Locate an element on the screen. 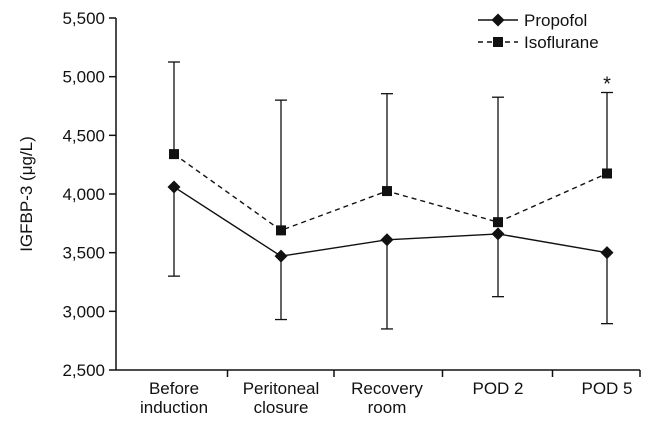 Image resolution: width=670 pixels, height=426 pixels. legend-label: Propofol is located at coordinates (555, 20).